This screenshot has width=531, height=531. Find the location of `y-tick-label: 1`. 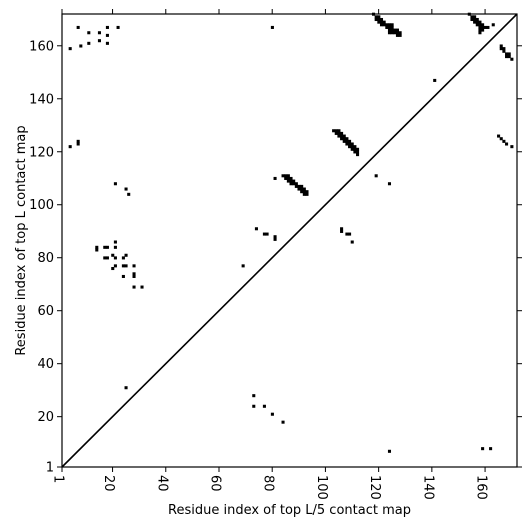

y-tick-label: 1 is located at coordinates (50, 468).